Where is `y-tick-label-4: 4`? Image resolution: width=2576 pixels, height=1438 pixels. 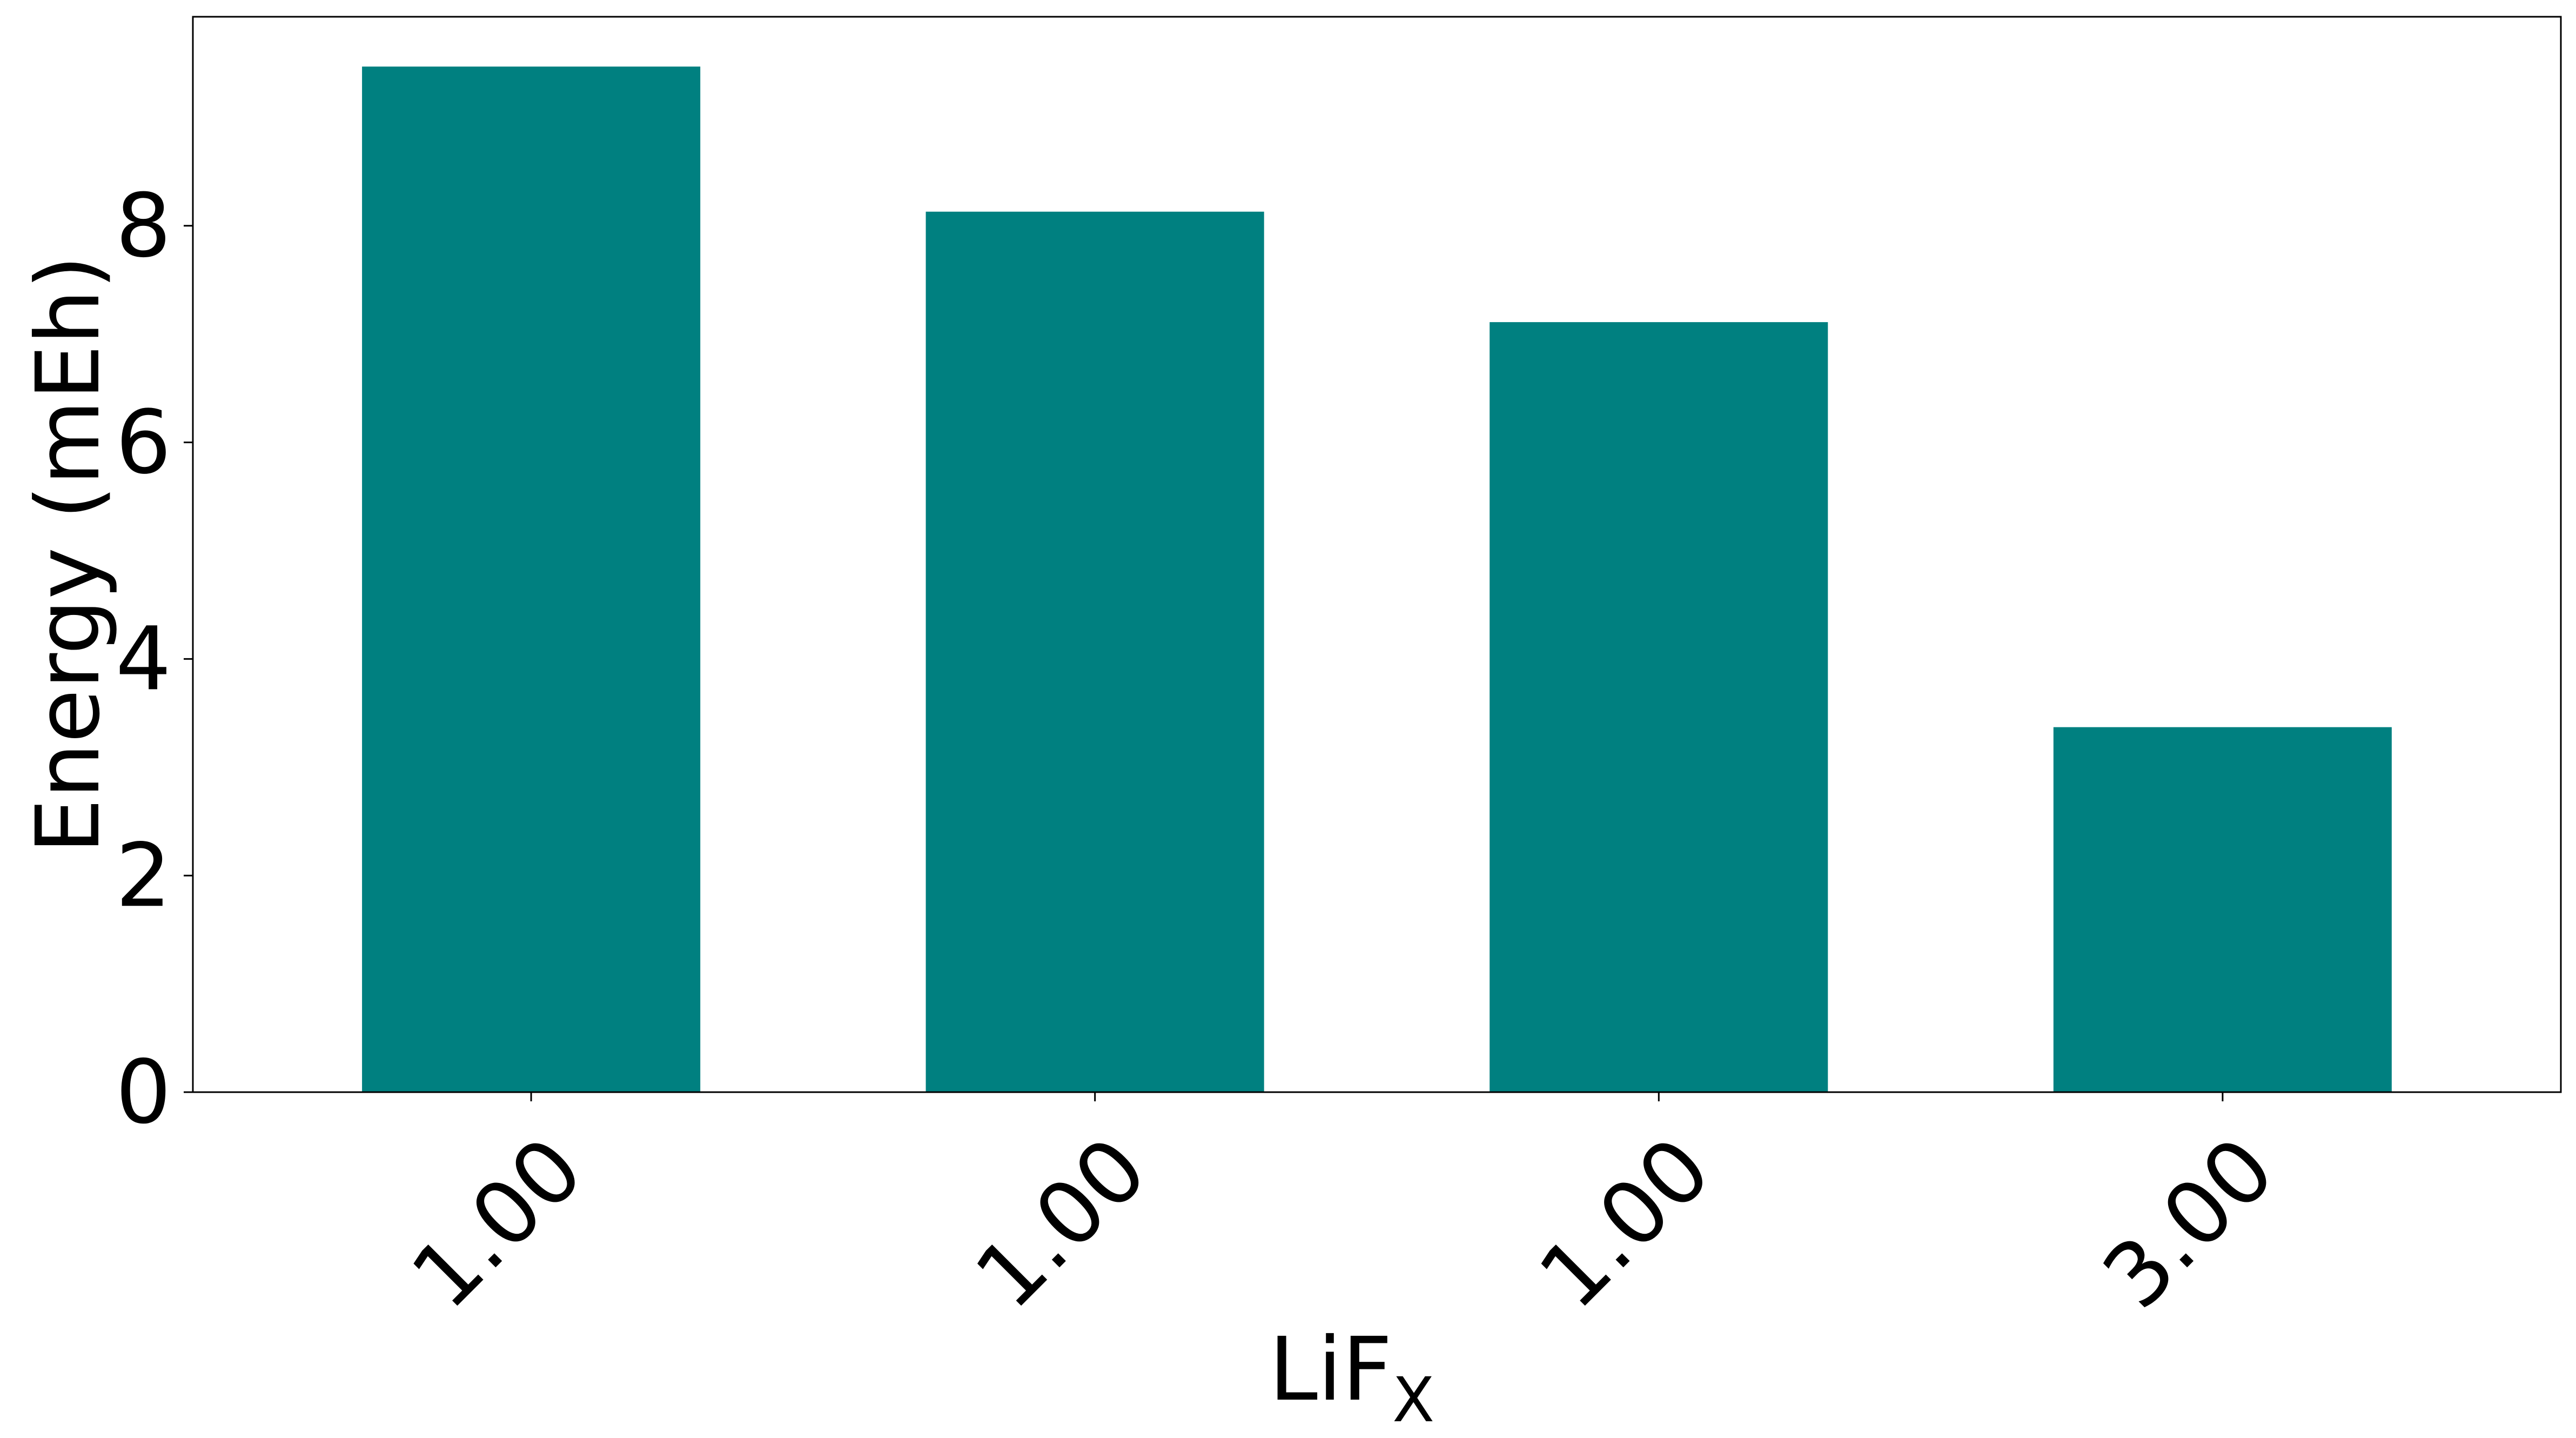 y-tick-label-4: 4 is located at coordinates (143, 659).